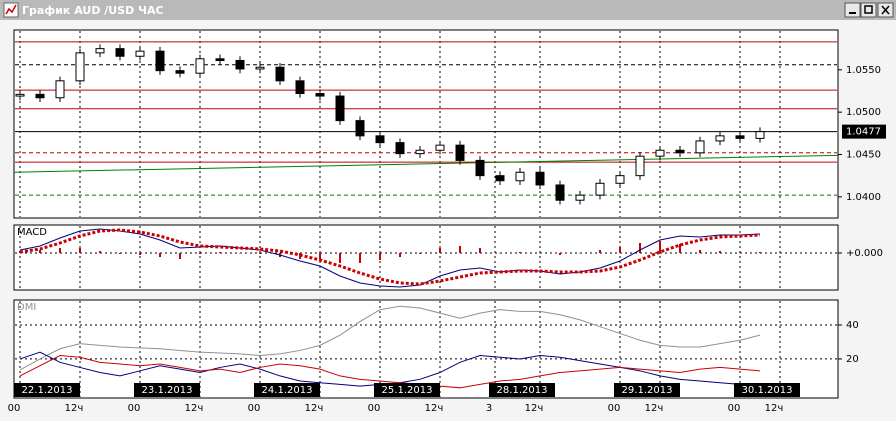  Describe the element at coordinates (287, 390) in the screenshot. I see `date-label: 24.1.2013` at that location.